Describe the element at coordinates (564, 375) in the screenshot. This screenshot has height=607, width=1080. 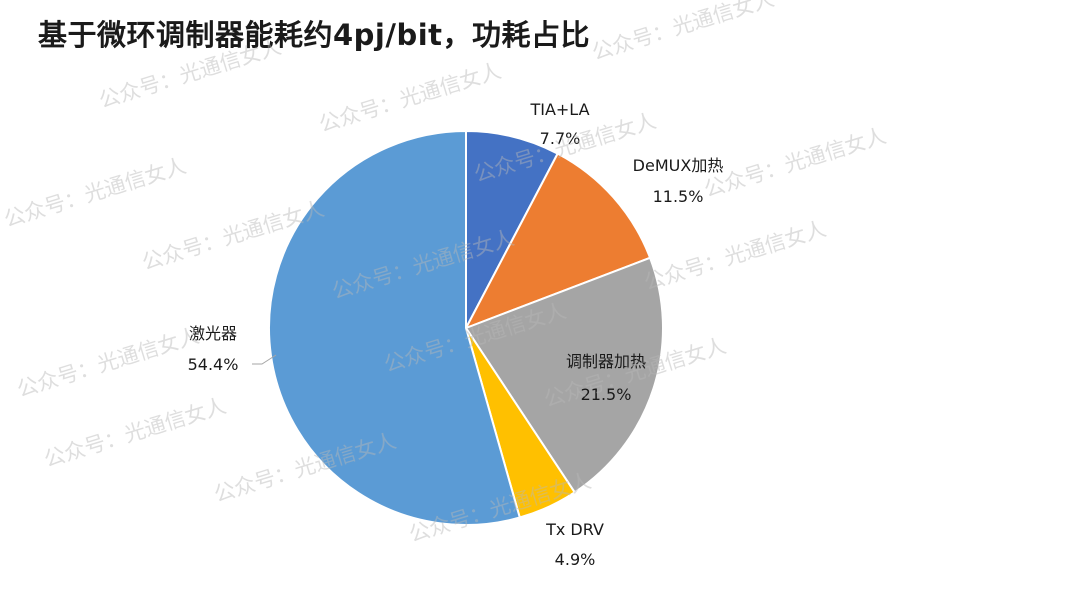
I see `pie-slice-modulator-heating` at that location.